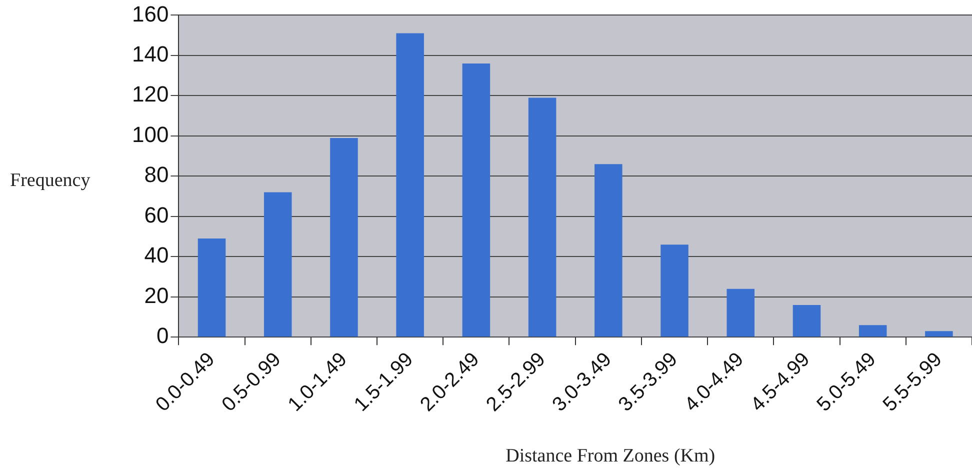 This screenshot has width=972, height=470. What do you see at coordinates (156, 175) in the screenshot?
I see `y-tick-label: 80` at bounding box center [156, 175].